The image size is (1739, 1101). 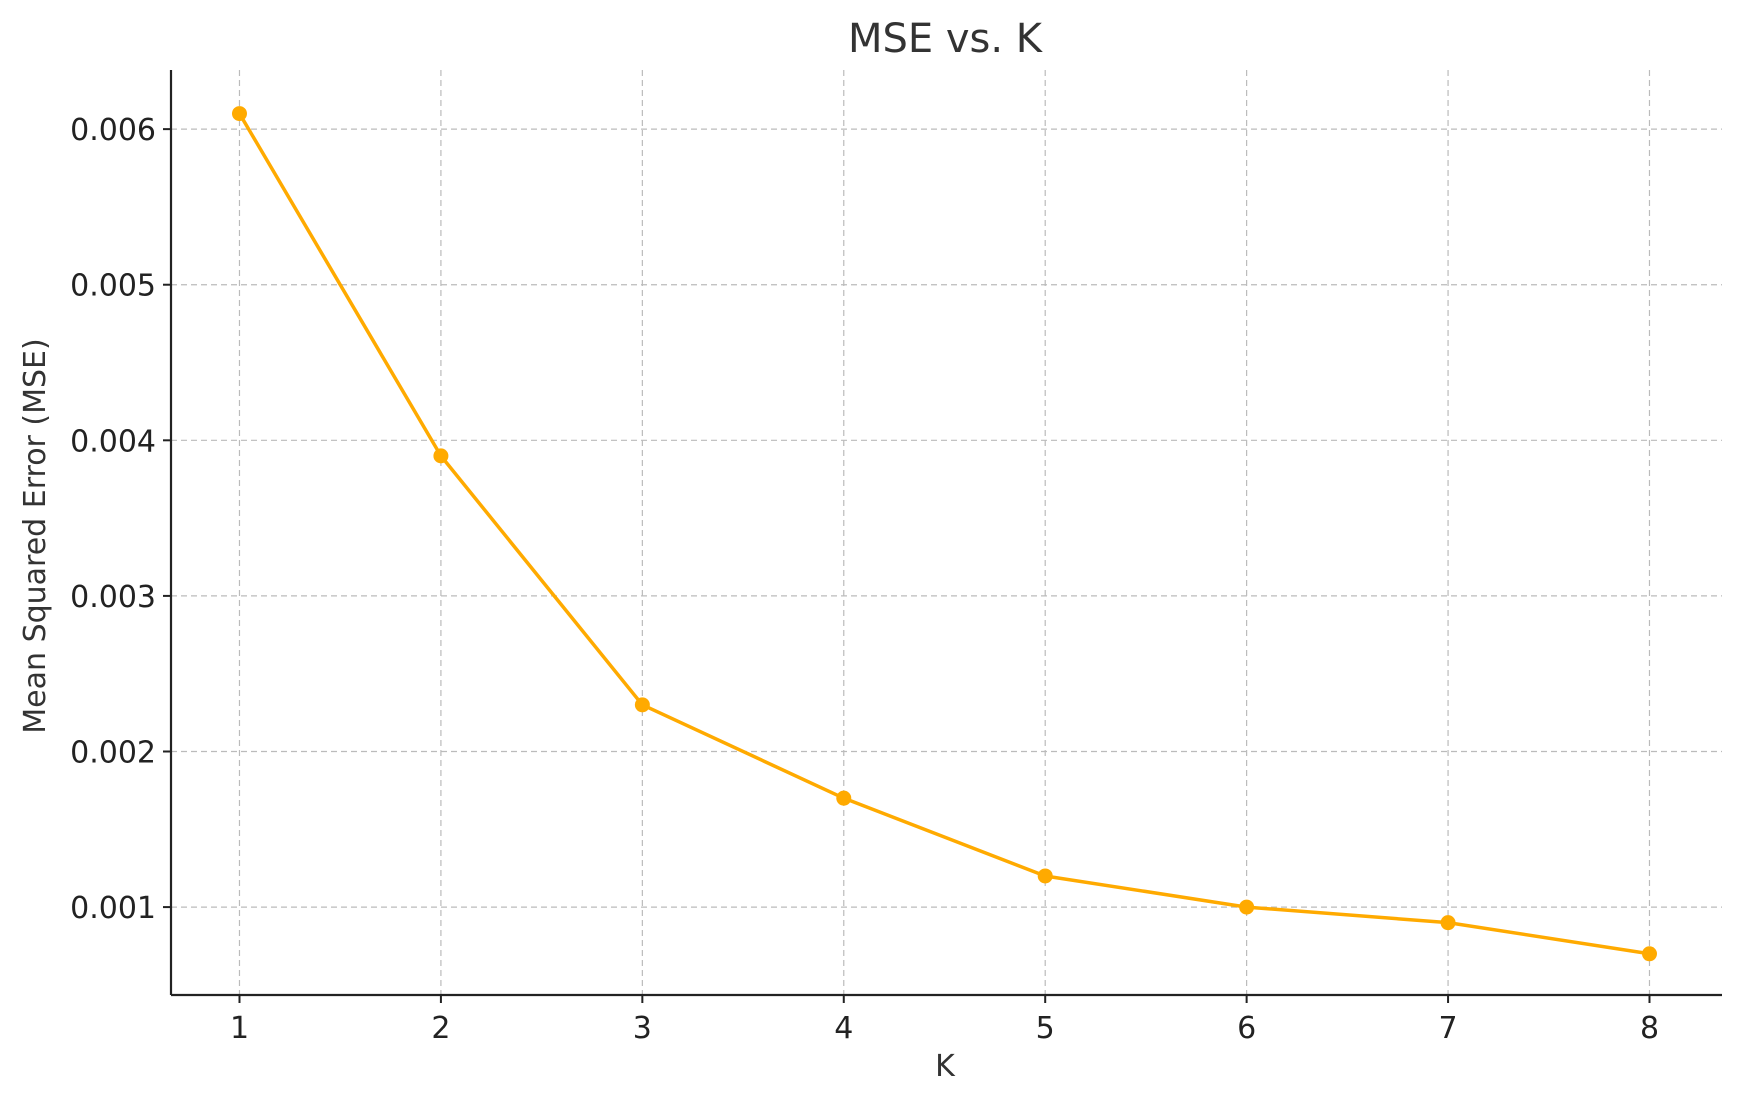 I want to click on x-axis-label: K, so click(x=945, y=1066).